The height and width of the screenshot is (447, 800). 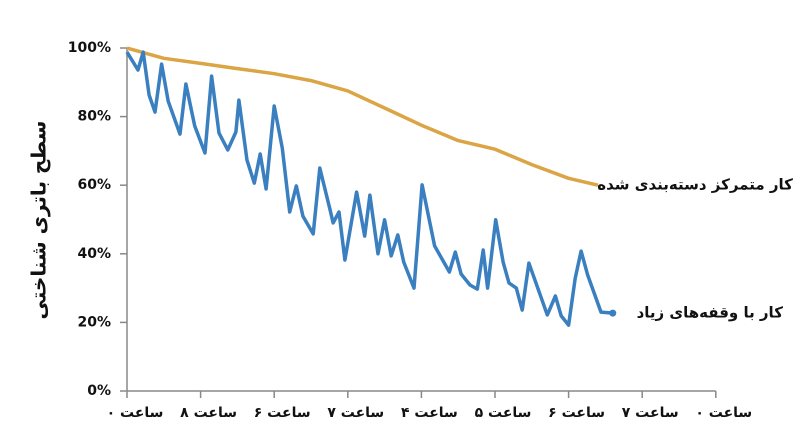 I want to click on y-axis-title: سطح باتری شناختی, so click(x=39, y=220).